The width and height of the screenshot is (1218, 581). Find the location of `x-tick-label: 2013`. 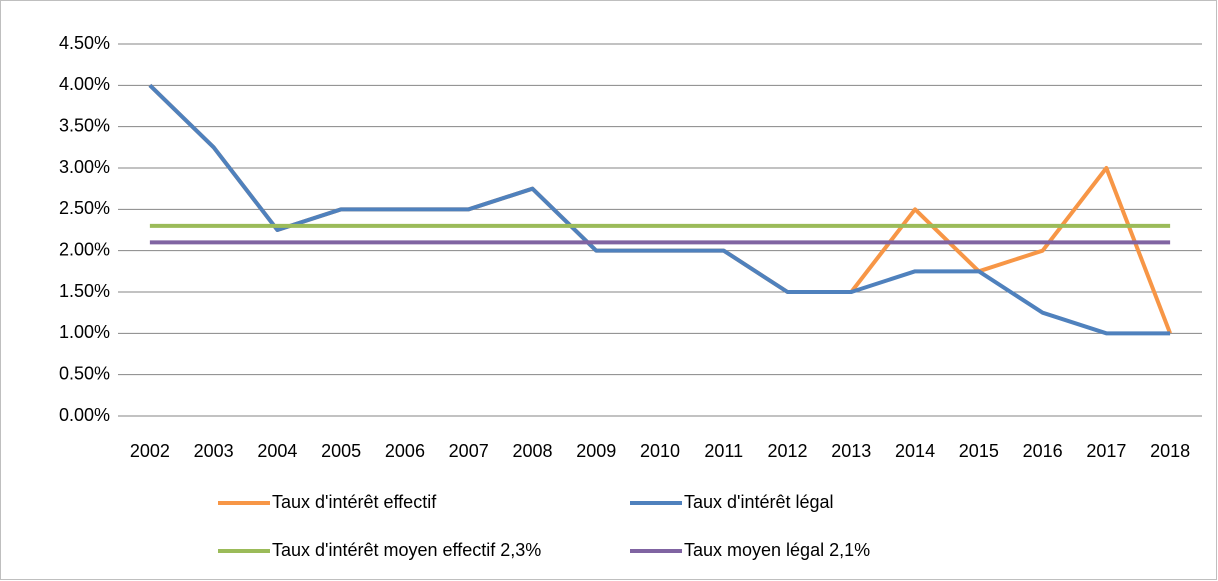

x-tick-label: 2013 is located at coordinates (851, 451).